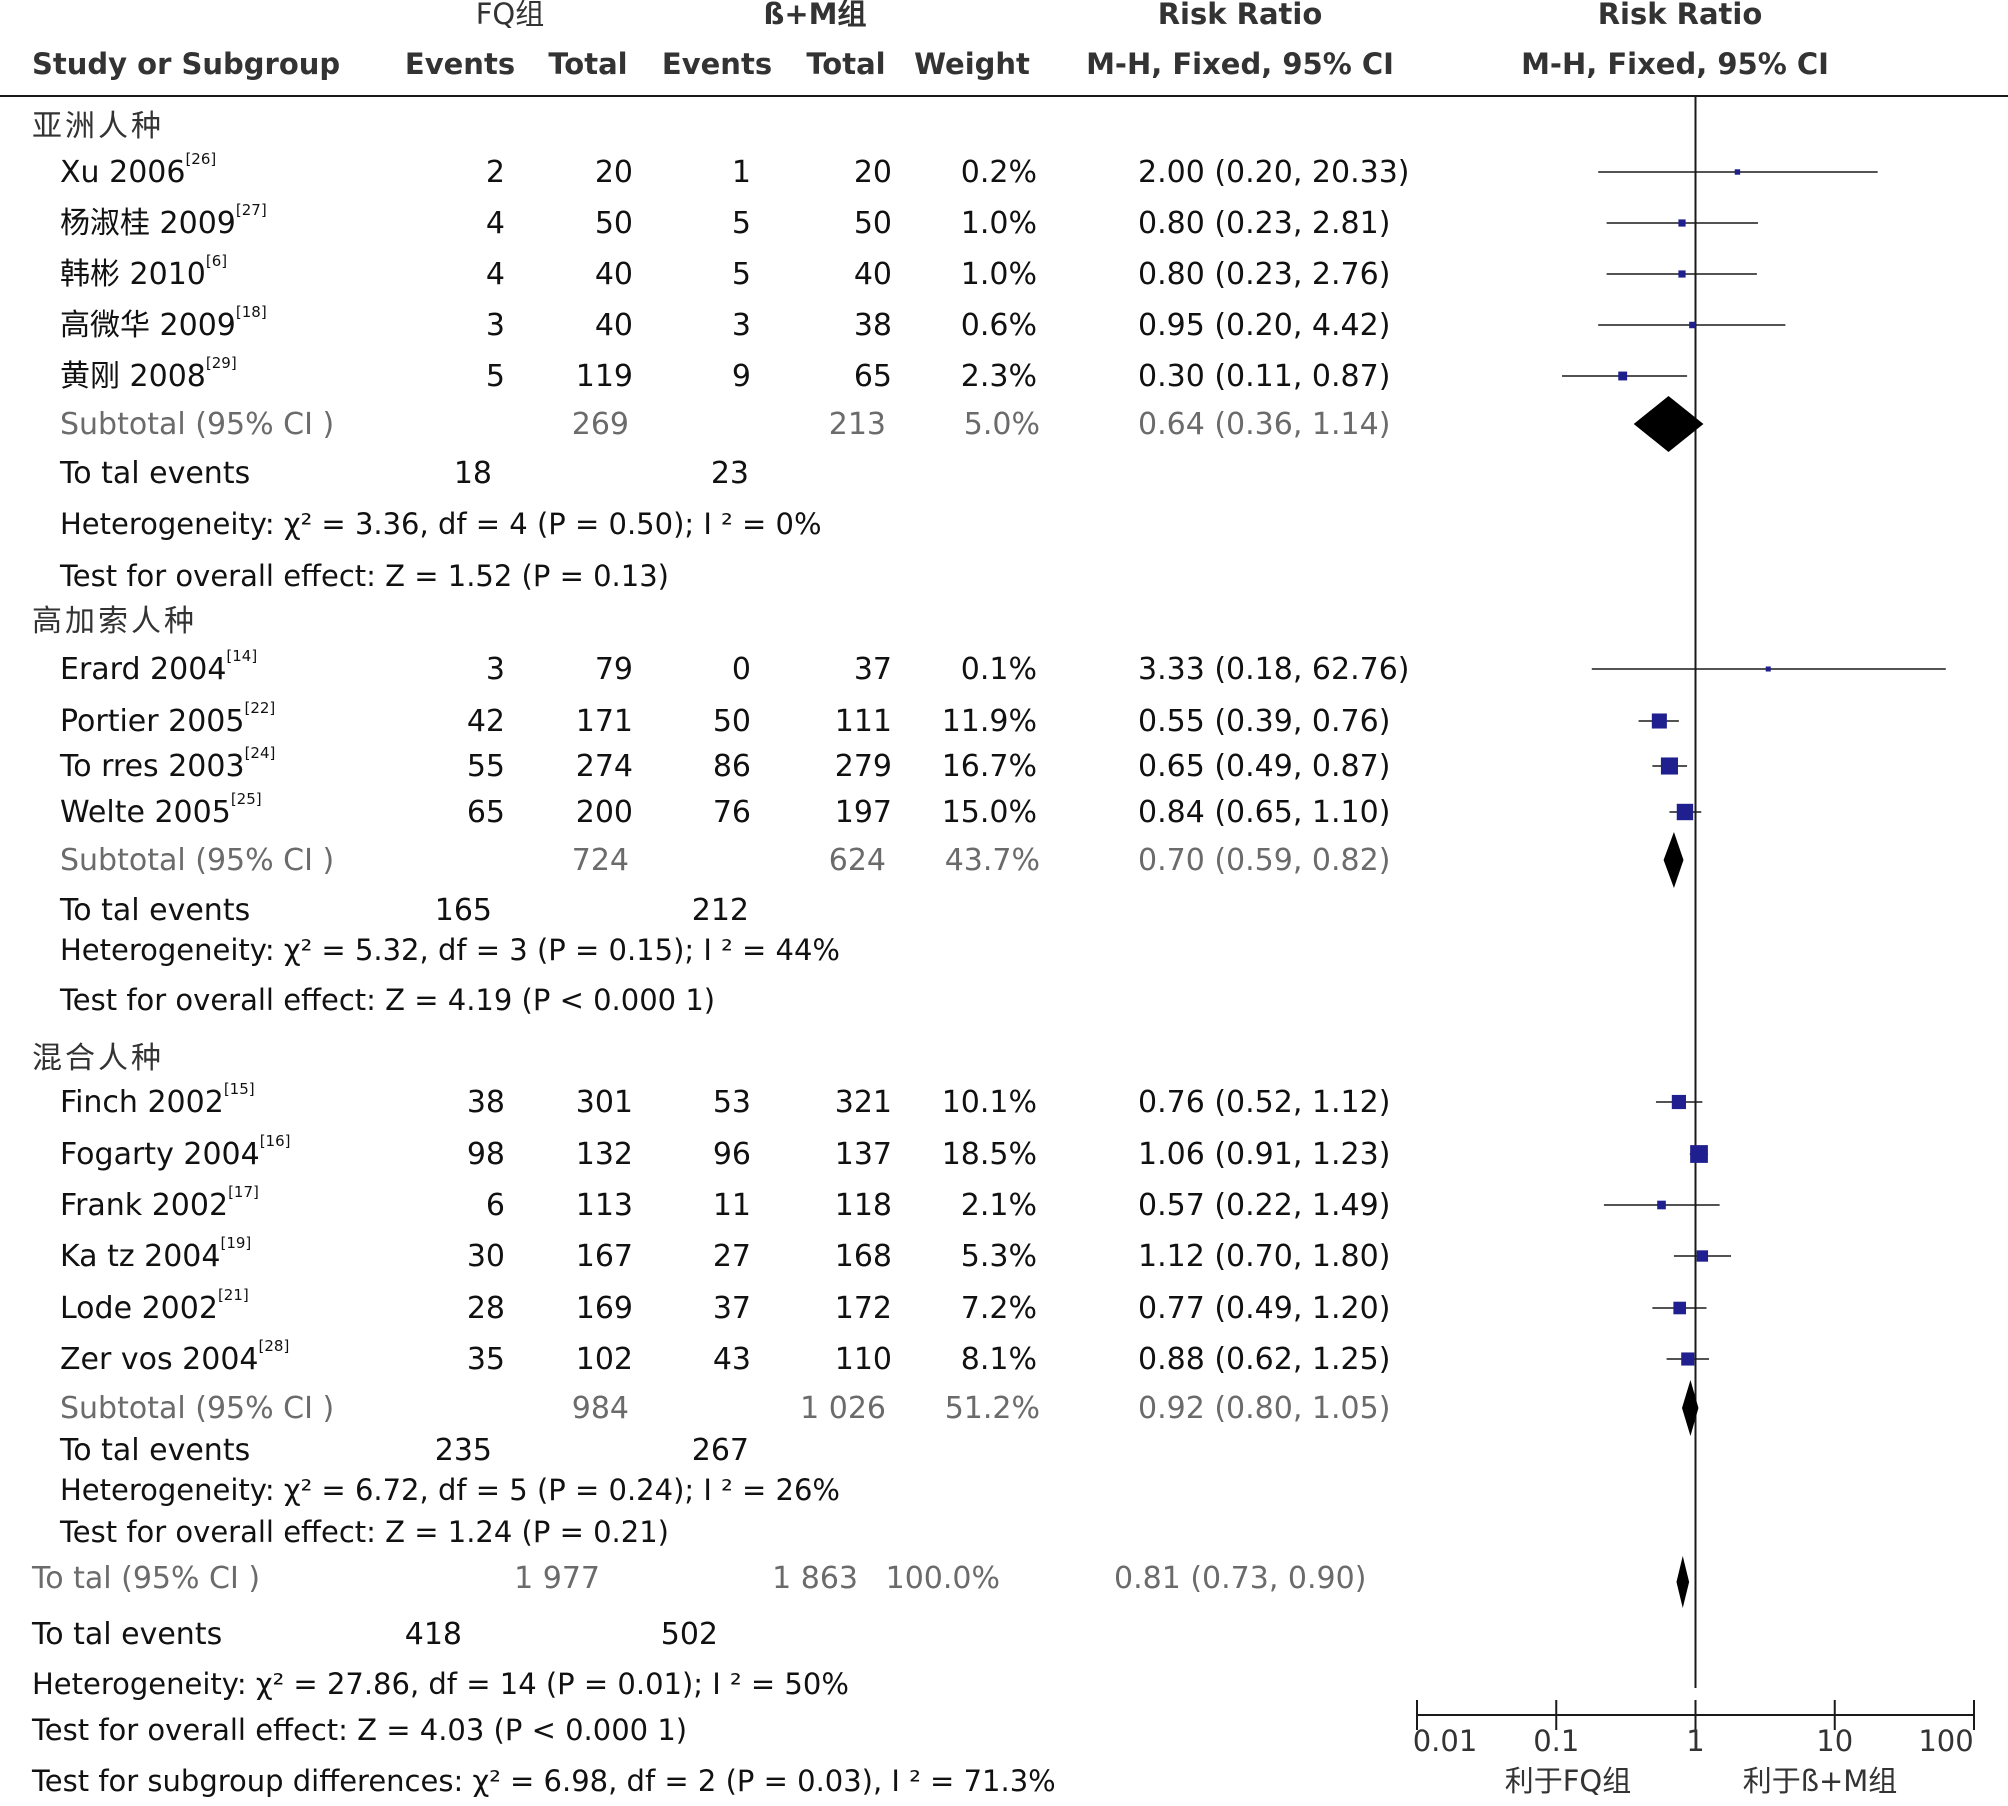  Describe the element at coordinates (485, 1308) in the screenshot. I see `group1-events: 28` at that location.